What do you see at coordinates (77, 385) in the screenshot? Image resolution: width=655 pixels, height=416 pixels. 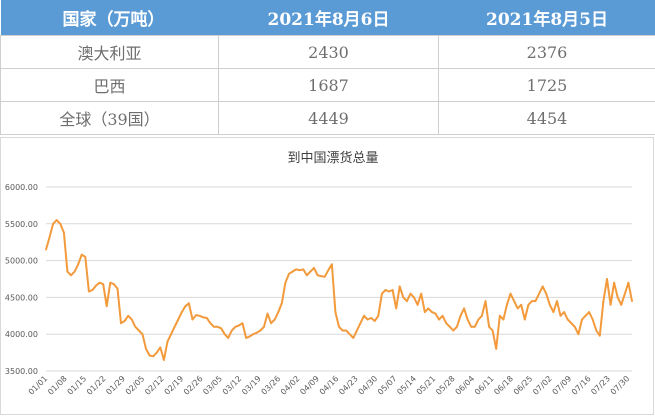 I see `x-tick-label: 01/15` at bounding box center [77, 385].